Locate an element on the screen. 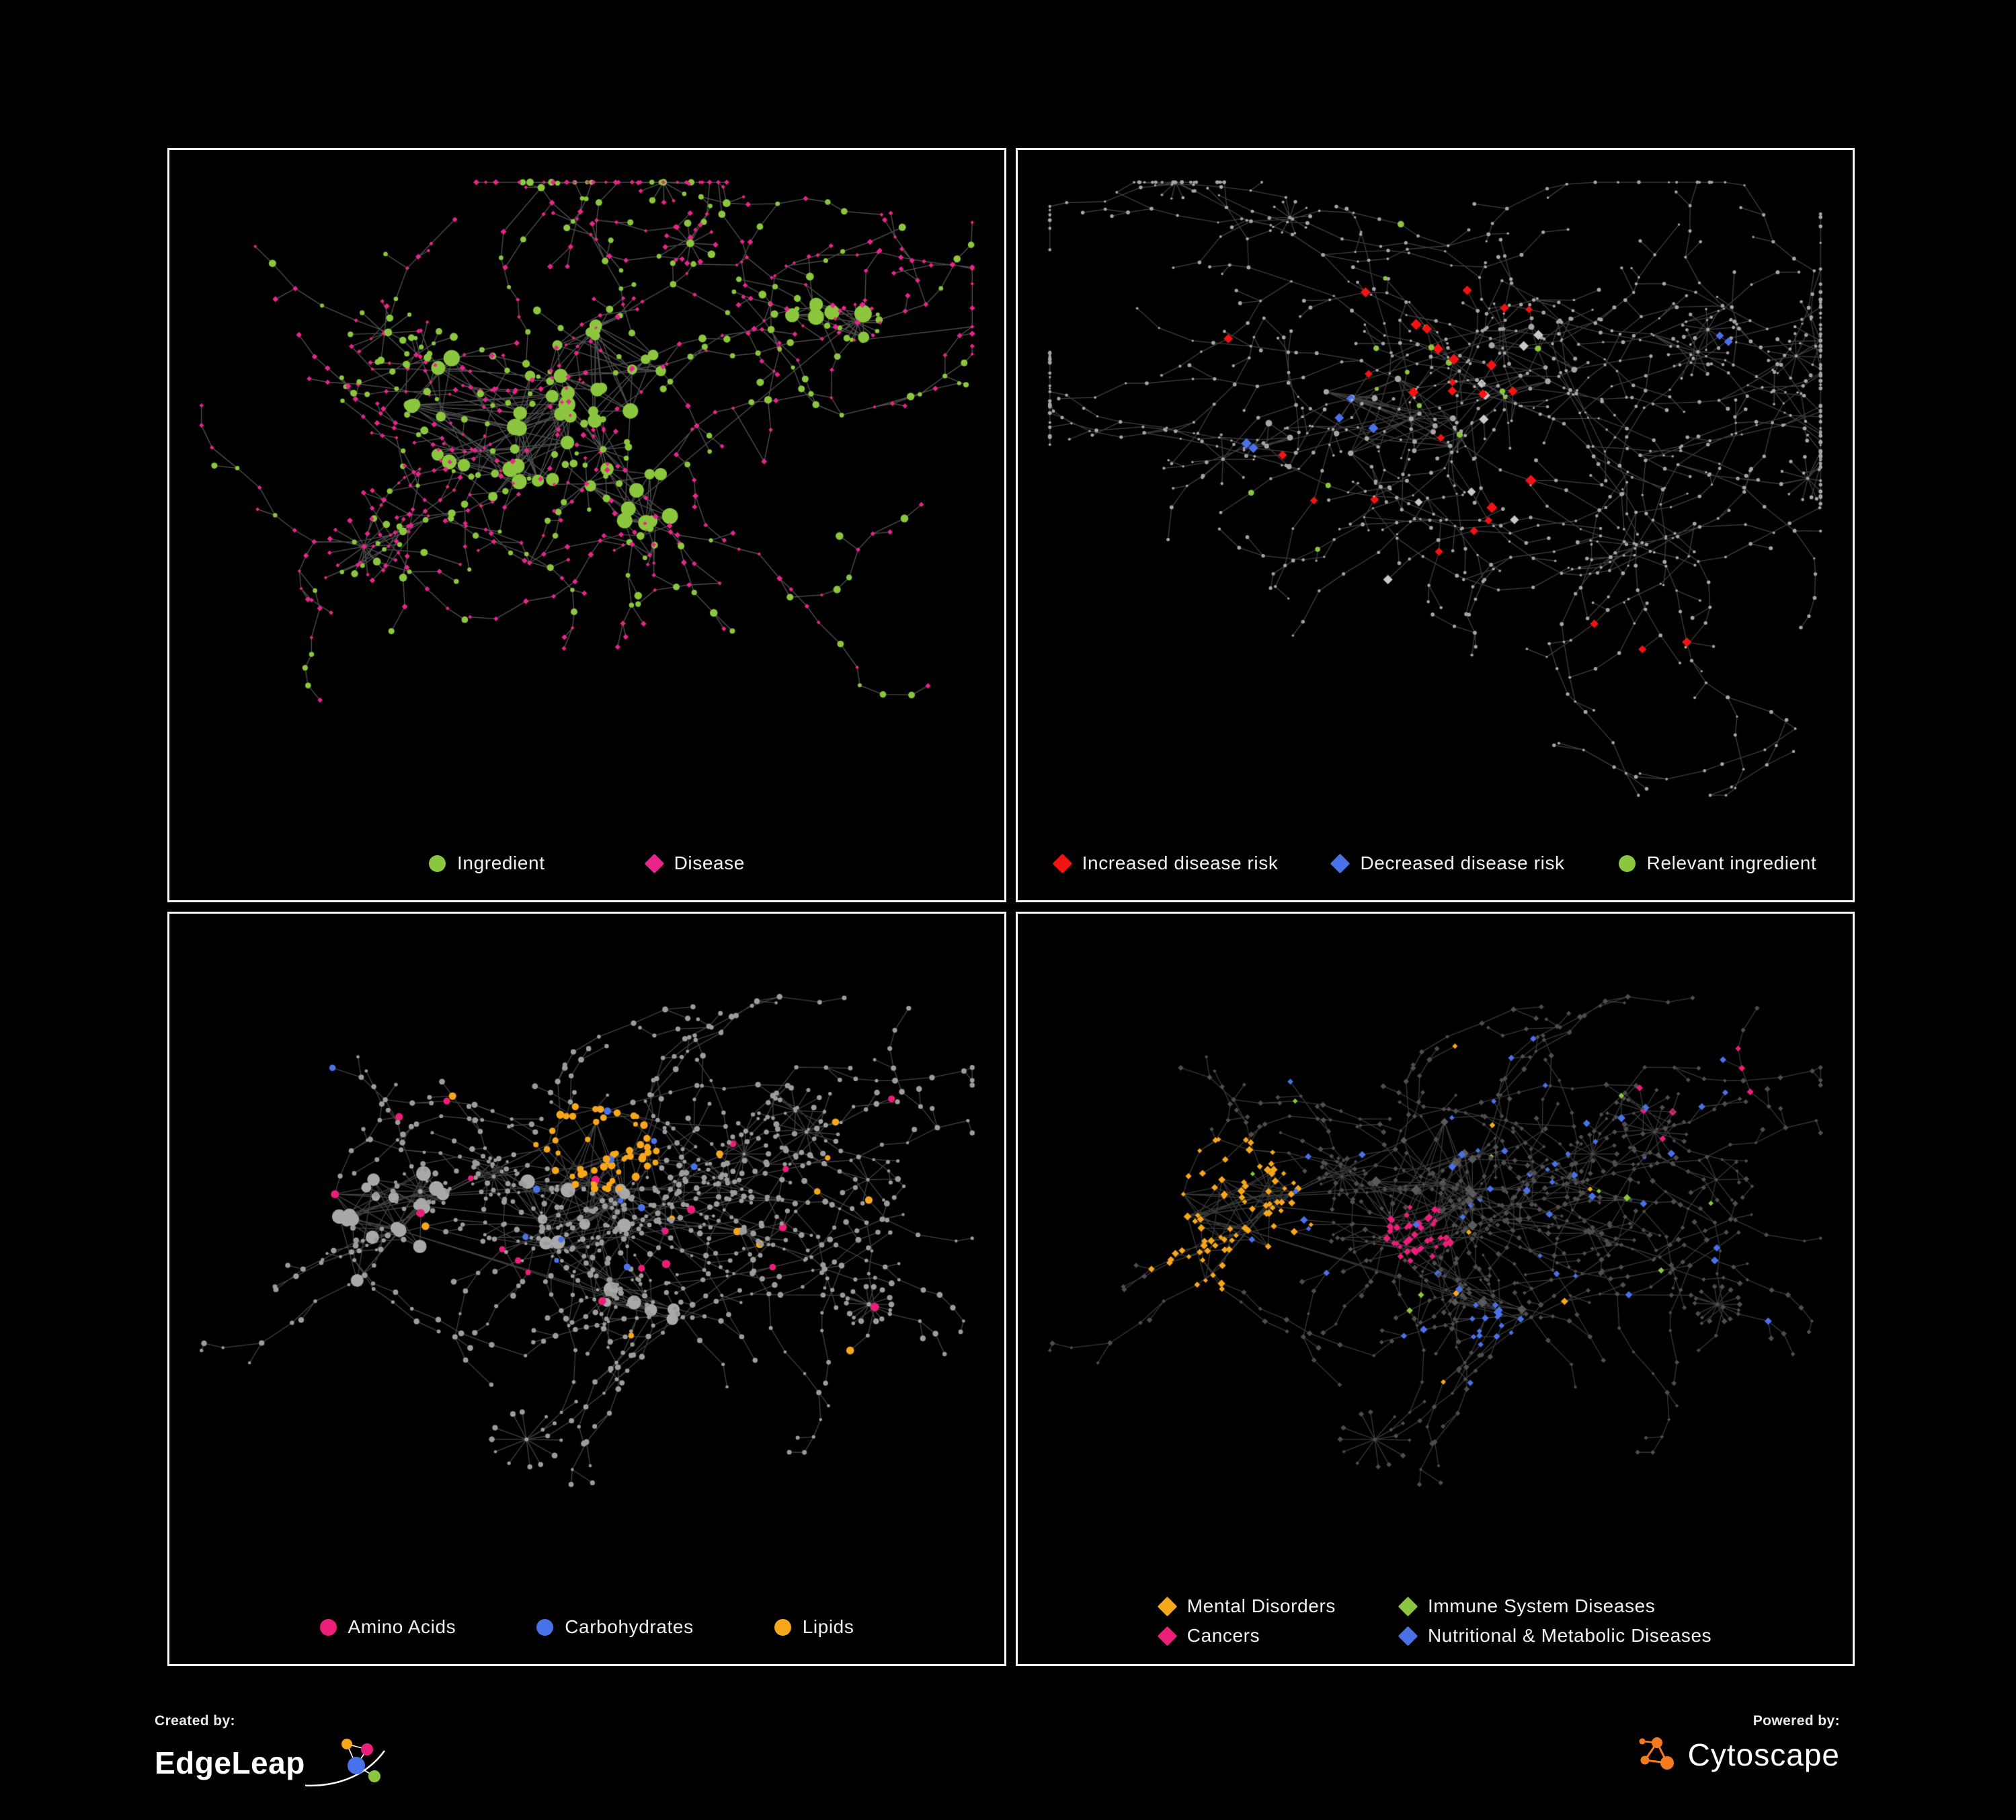 Image resolution: width=2016 pixels, height=1820 pixels. powered-by-label: Powered by: is located at coordinates (1796, 1721).